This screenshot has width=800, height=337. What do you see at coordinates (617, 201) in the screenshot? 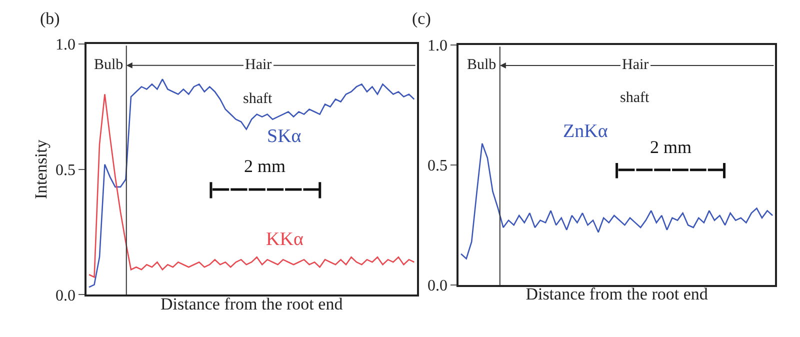
I see `line-series` at bounding box center [617, 201].